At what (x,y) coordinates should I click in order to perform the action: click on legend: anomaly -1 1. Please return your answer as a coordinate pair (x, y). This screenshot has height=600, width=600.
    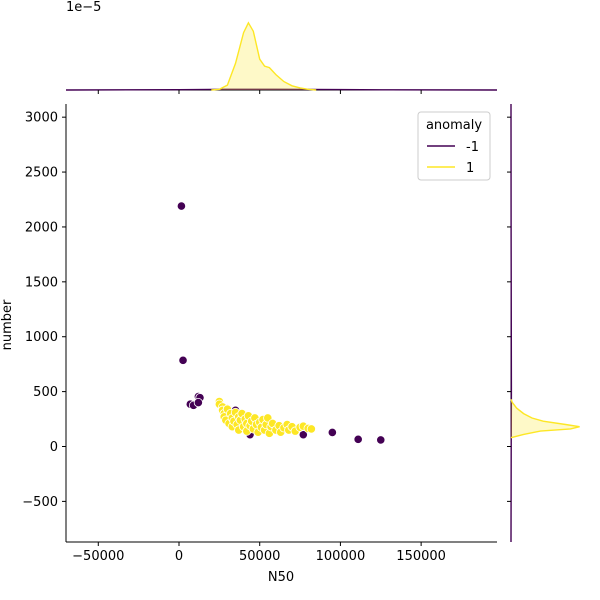
    Looking at the image, I should click on (454, 146).